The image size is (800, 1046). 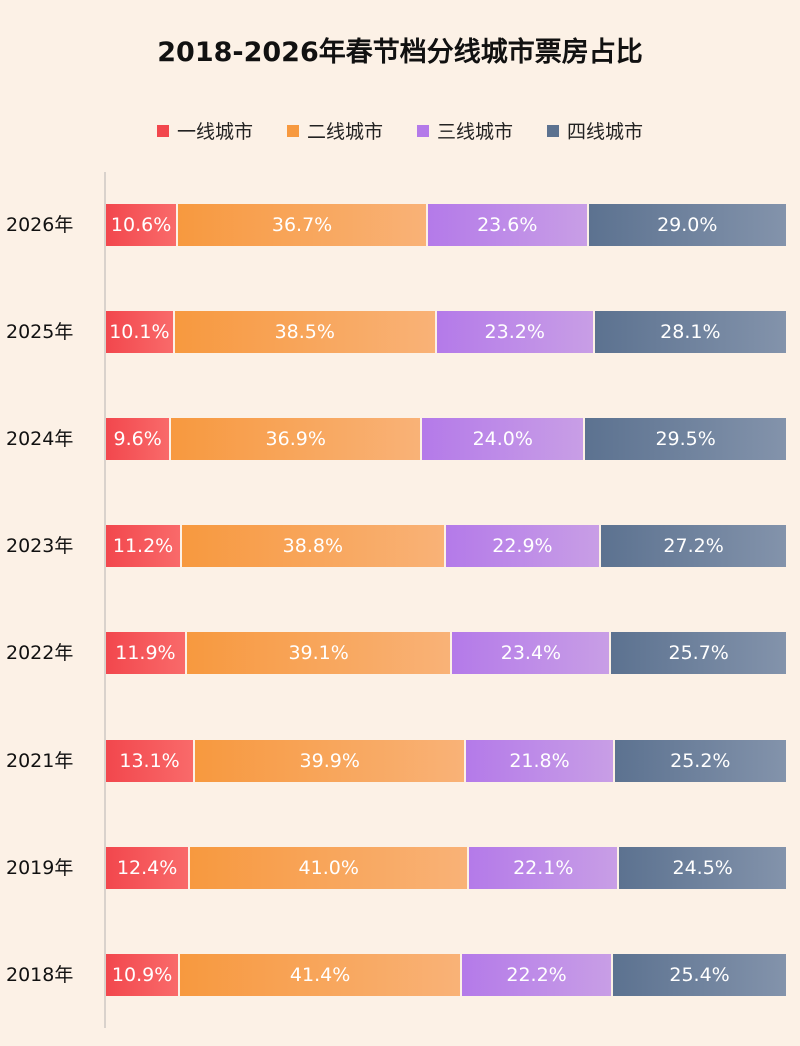 I want to click on bar-segment: 29.5%, so click(x=685, y=439).